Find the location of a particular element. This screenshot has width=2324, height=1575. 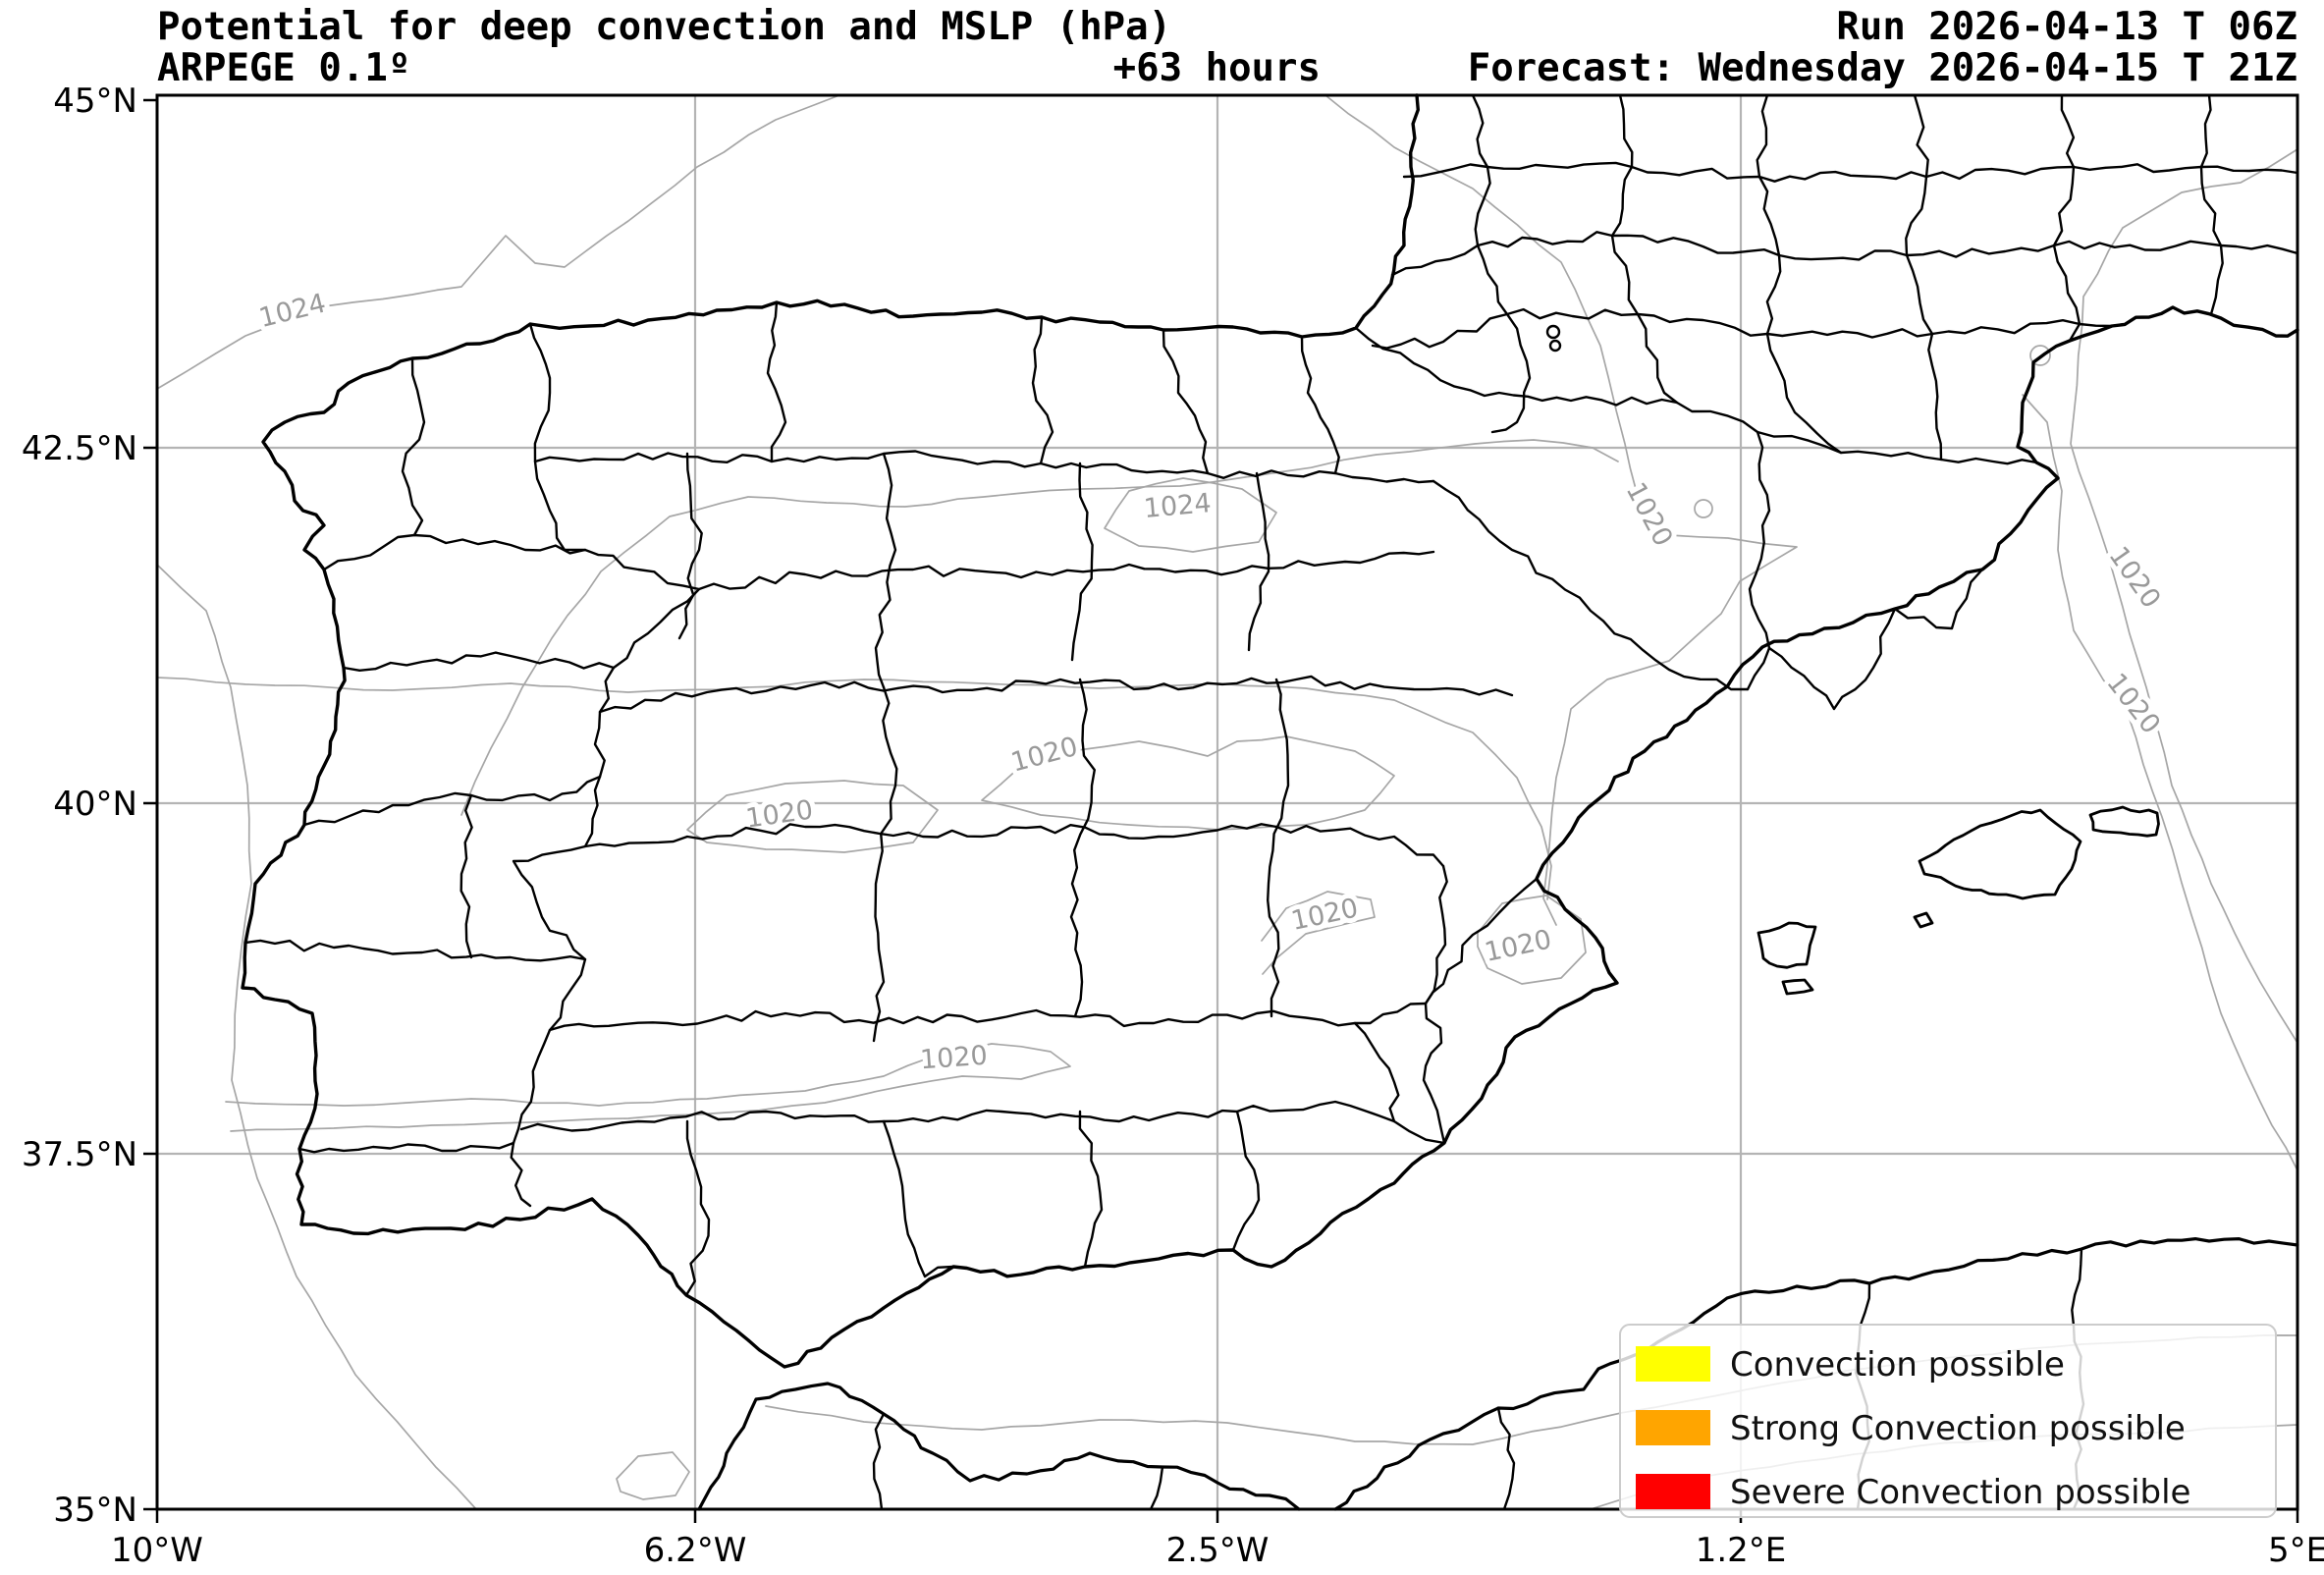

x-tick-label: 10°W is located at coordinates (157, 1550).